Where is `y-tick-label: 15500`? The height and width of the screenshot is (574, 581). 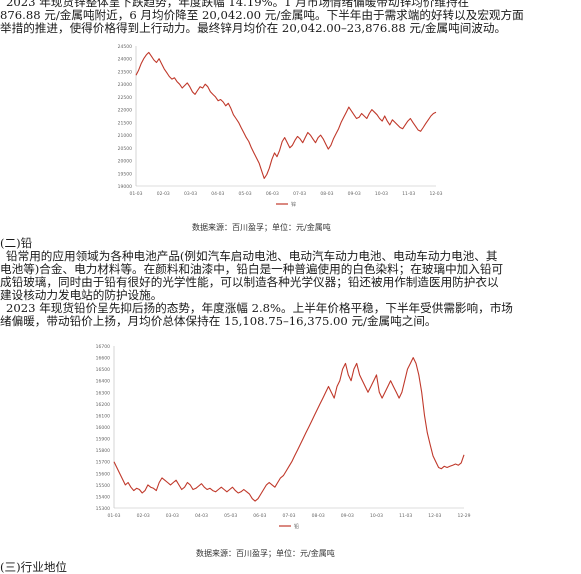
y-tick-label: 15500 is located at coordinates (103, 486).